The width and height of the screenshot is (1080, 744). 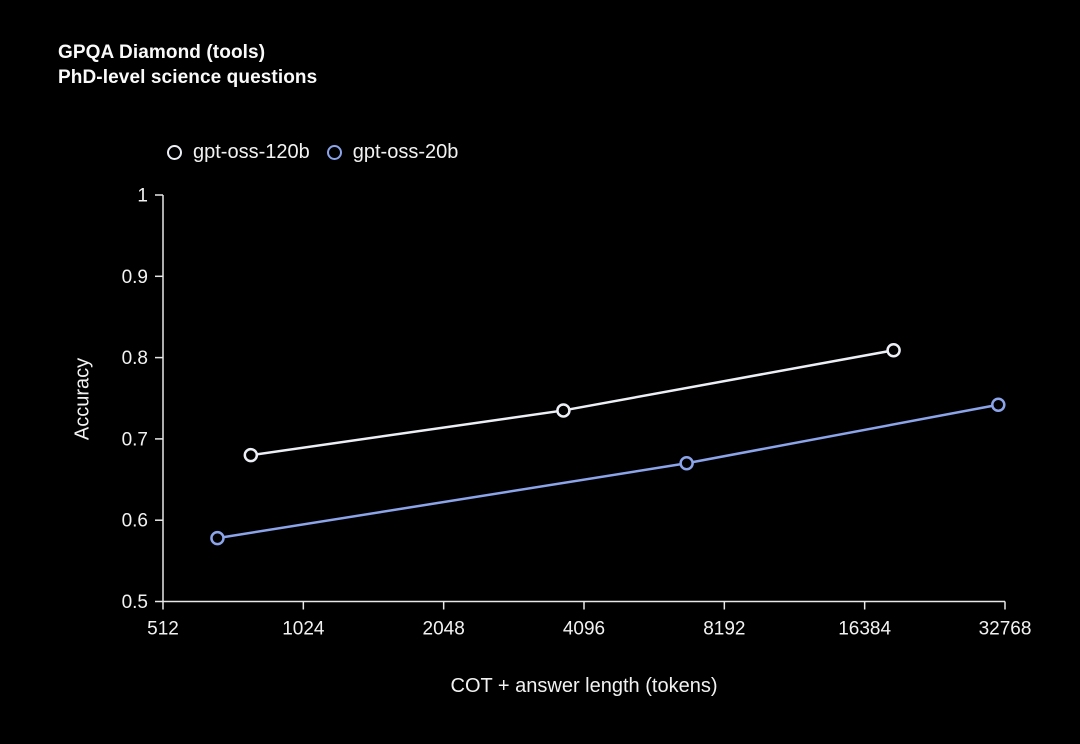 What do you see at coordinates (312, 152) in the screenshot?
I see `legend: gpt-oss-120b gpt-oss-20b` at bounding box center [312, 152].